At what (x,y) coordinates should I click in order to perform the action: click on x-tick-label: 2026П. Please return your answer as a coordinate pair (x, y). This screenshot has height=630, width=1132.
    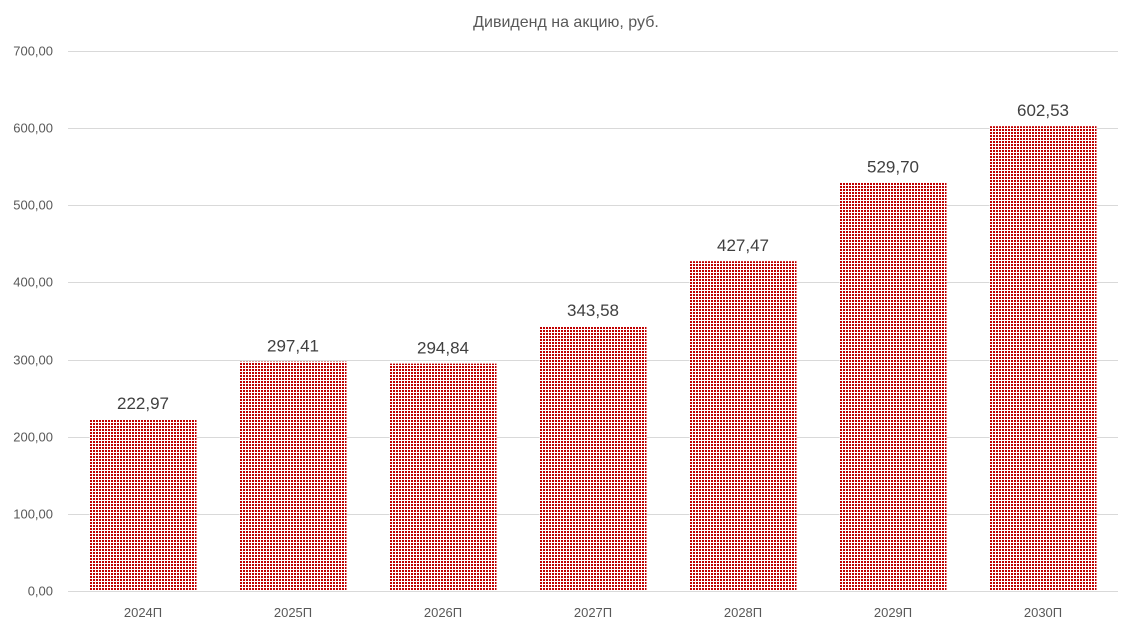
    Looking at the image, I should click on (443, 612).